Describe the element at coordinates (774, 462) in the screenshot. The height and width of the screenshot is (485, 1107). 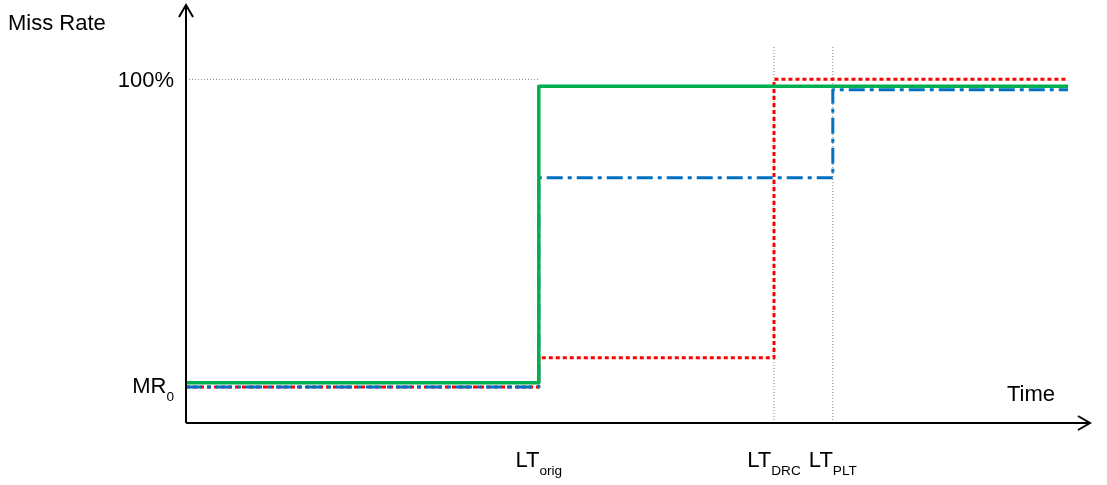
I see `x-tick-label: LT$_{DRC}$` at that location.